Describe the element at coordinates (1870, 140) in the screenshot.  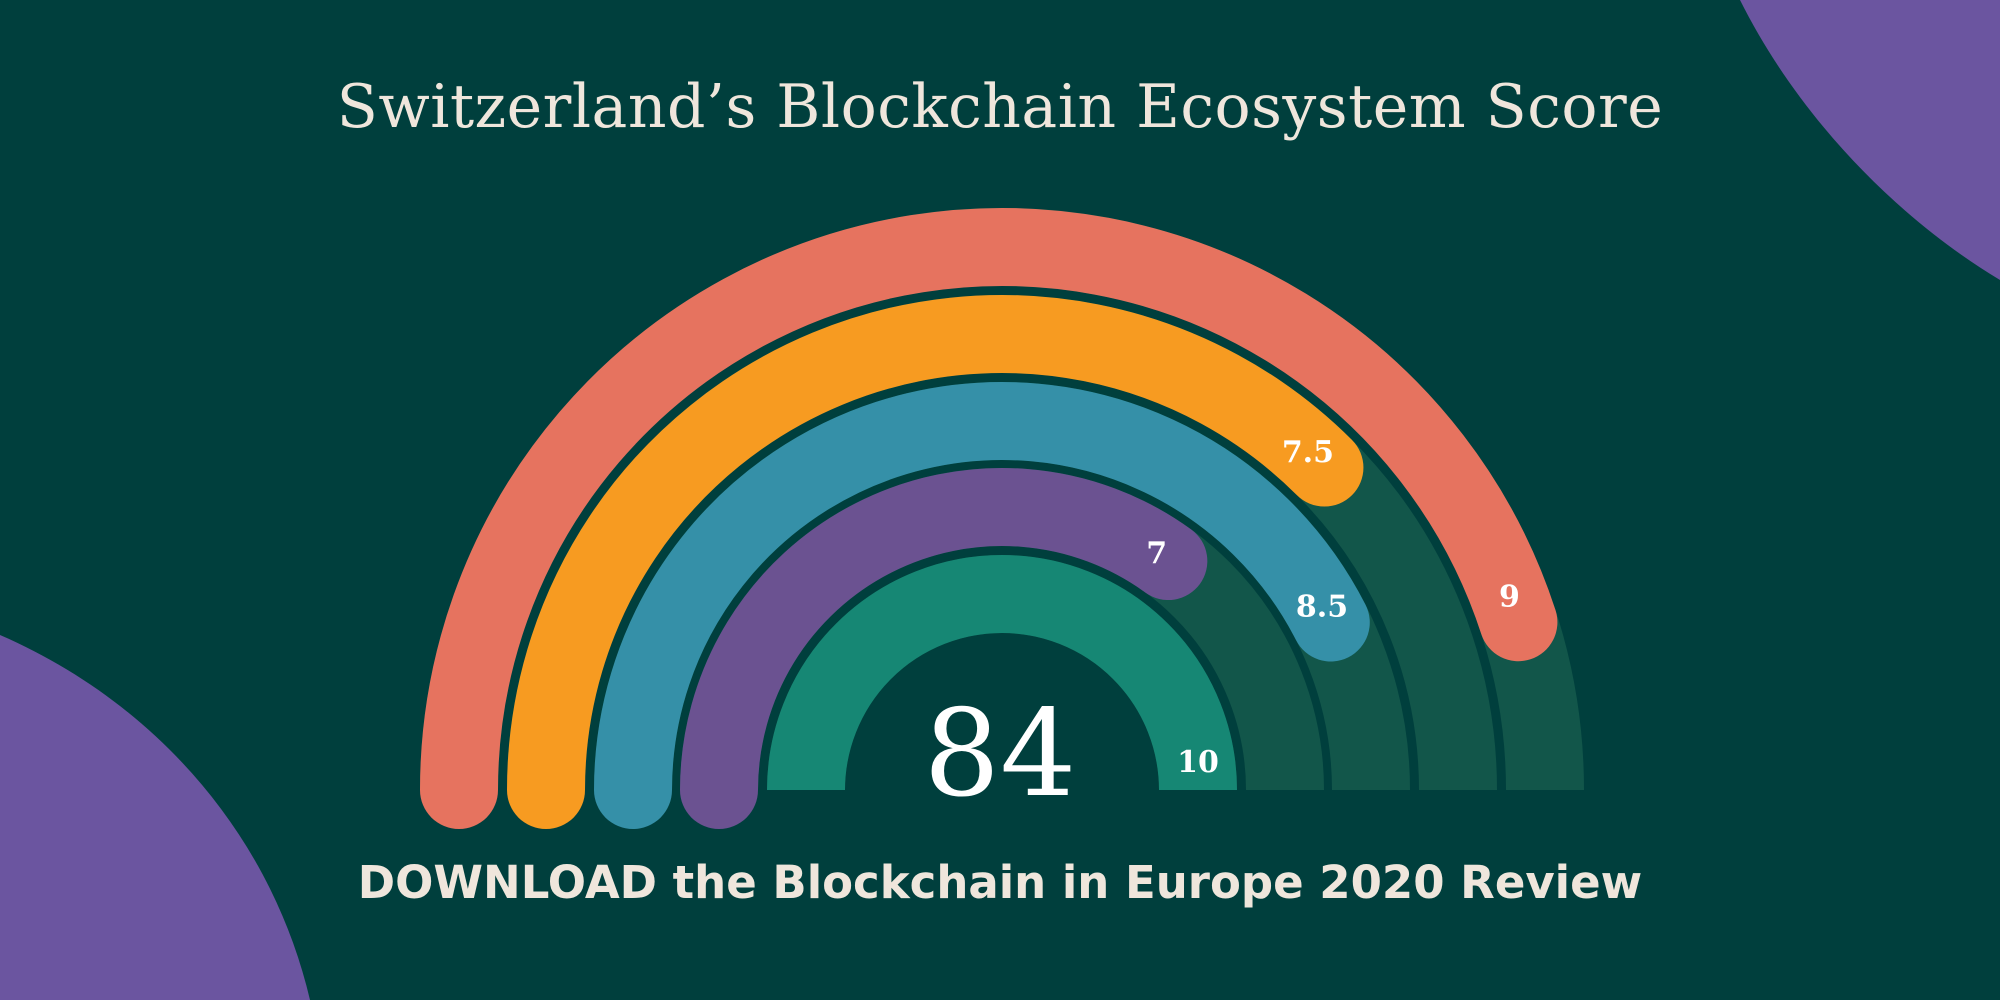
I see `decor-blob-top-right` at that location.